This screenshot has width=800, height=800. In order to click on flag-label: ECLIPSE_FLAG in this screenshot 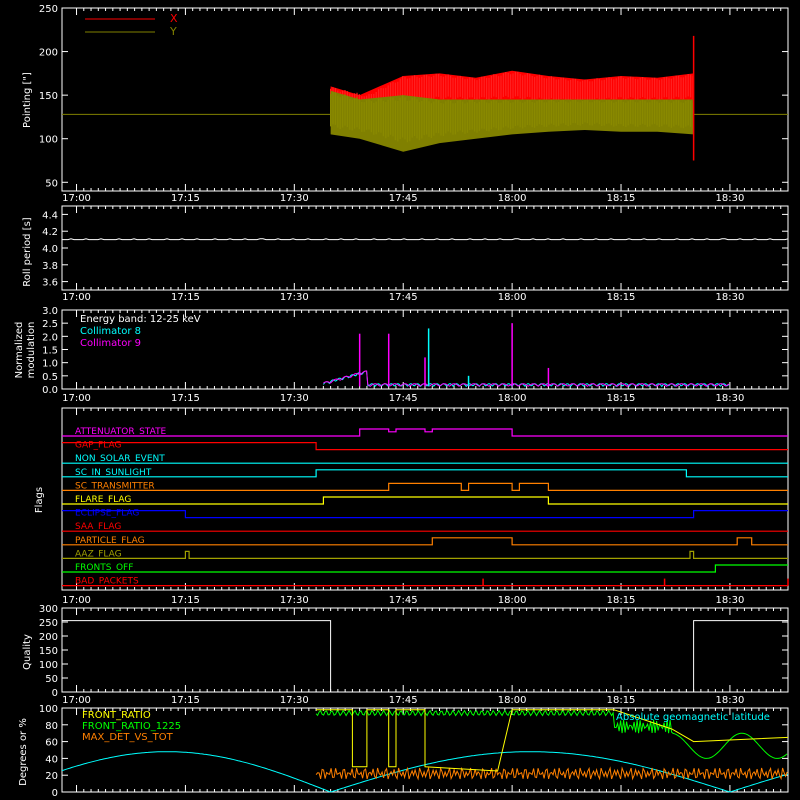, I will do `click(107, 514)`.